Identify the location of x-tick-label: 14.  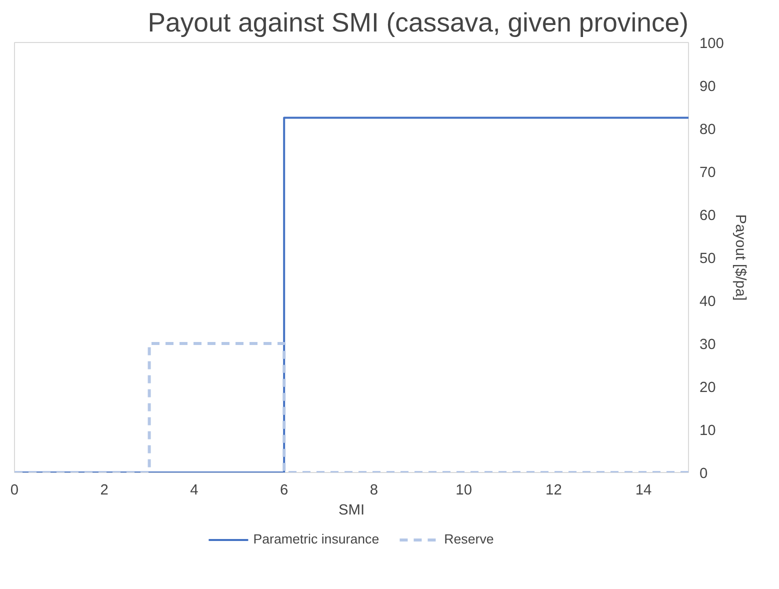
(643, 490).